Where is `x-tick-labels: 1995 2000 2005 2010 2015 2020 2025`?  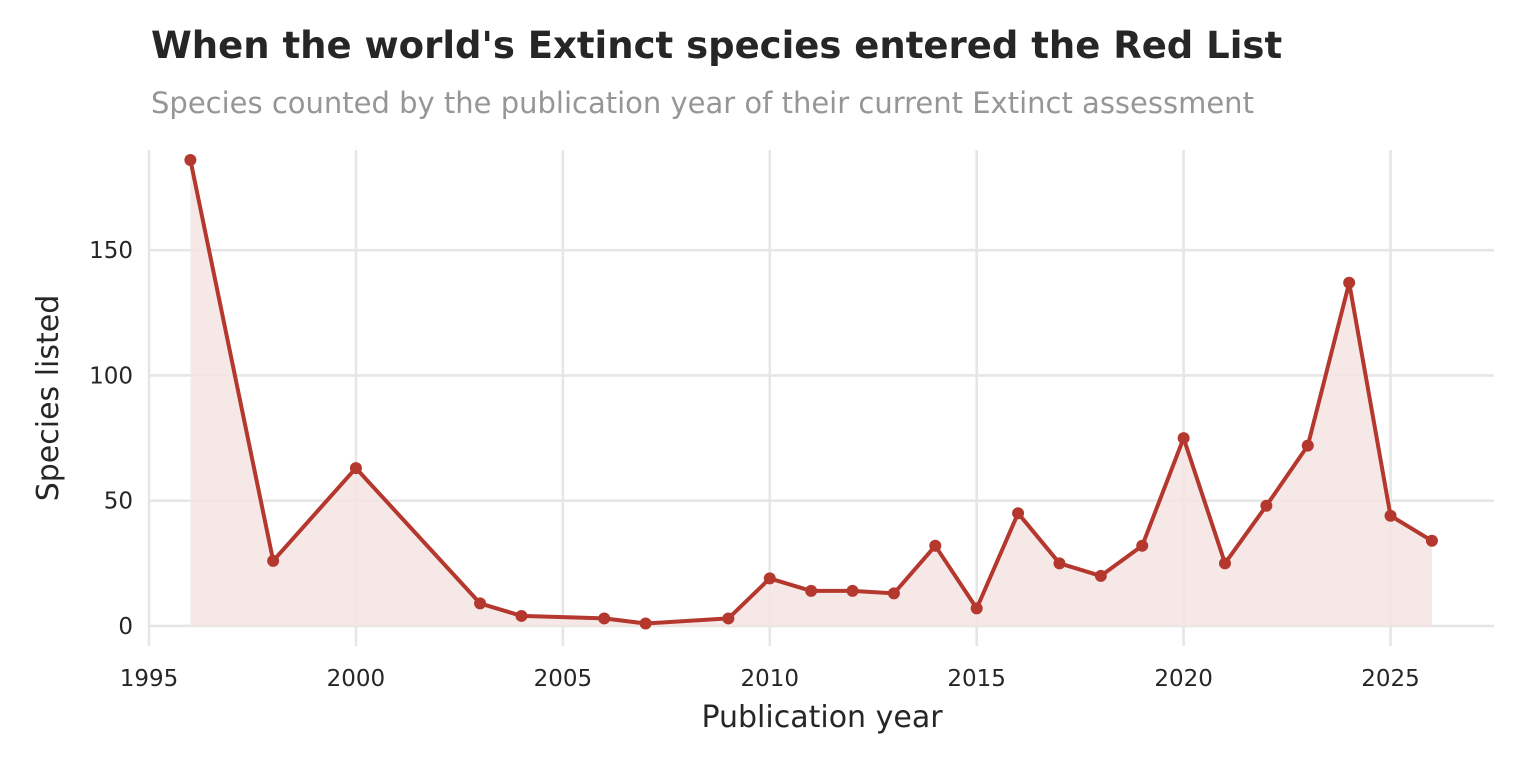
x-tick-labels: 1995 2000 2005 2010 2015 2020 2025 is located at coordinates (770, 679).